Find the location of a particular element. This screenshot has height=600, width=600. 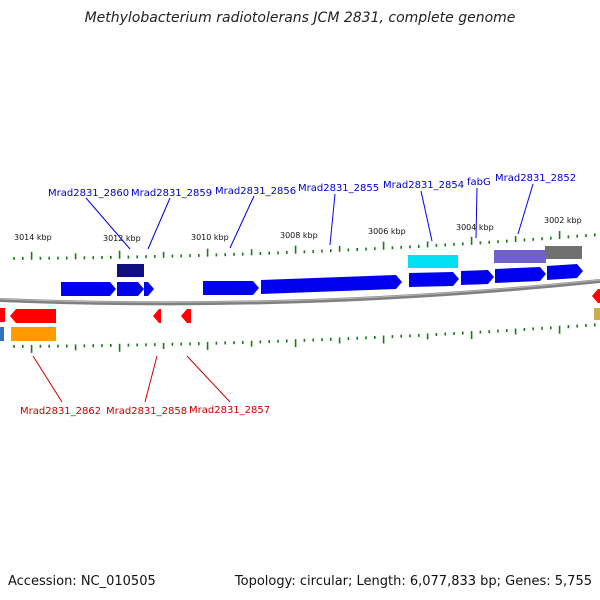

forward-leader-lines is located at coordinates (309, 216).